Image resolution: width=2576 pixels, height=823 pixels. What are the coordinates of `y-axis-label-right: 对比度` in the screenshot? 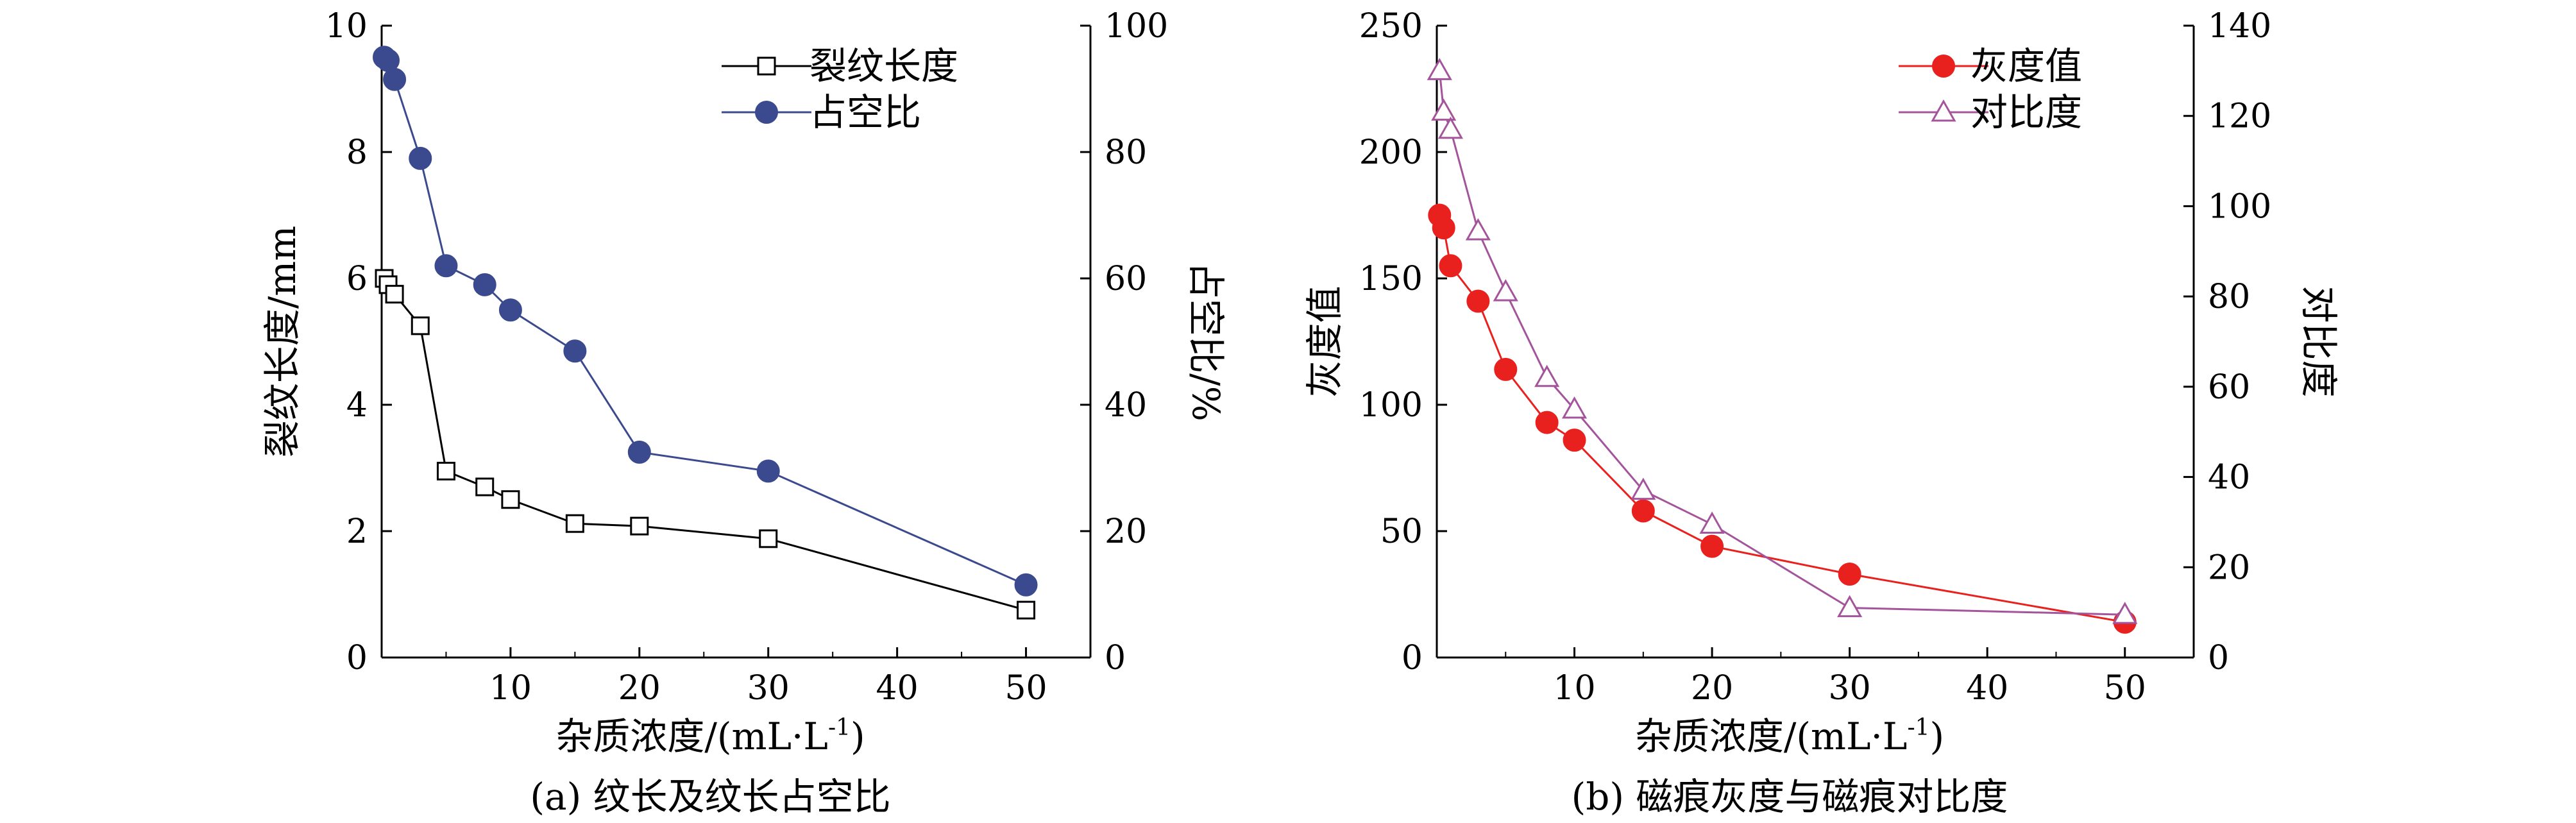 It's located at (2319, 341).